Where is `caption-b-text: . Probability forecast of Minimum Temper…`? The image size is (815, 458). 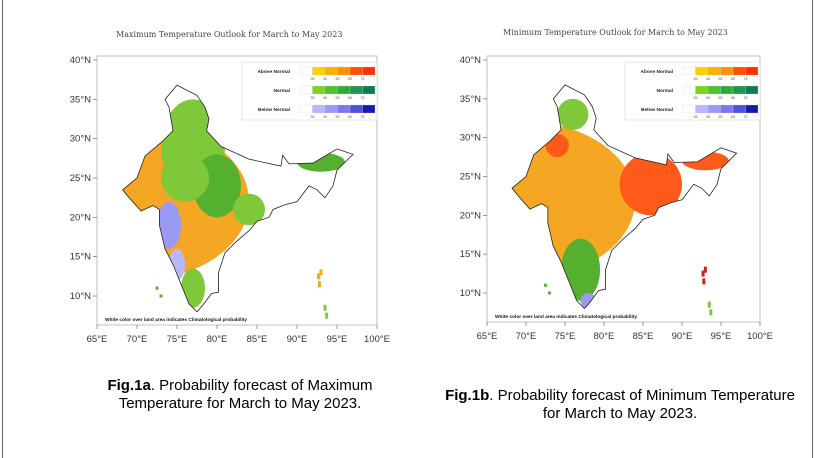
caption-b-text: . Probability forecast of Minimum Temper… is located at coordinates (642, 404).